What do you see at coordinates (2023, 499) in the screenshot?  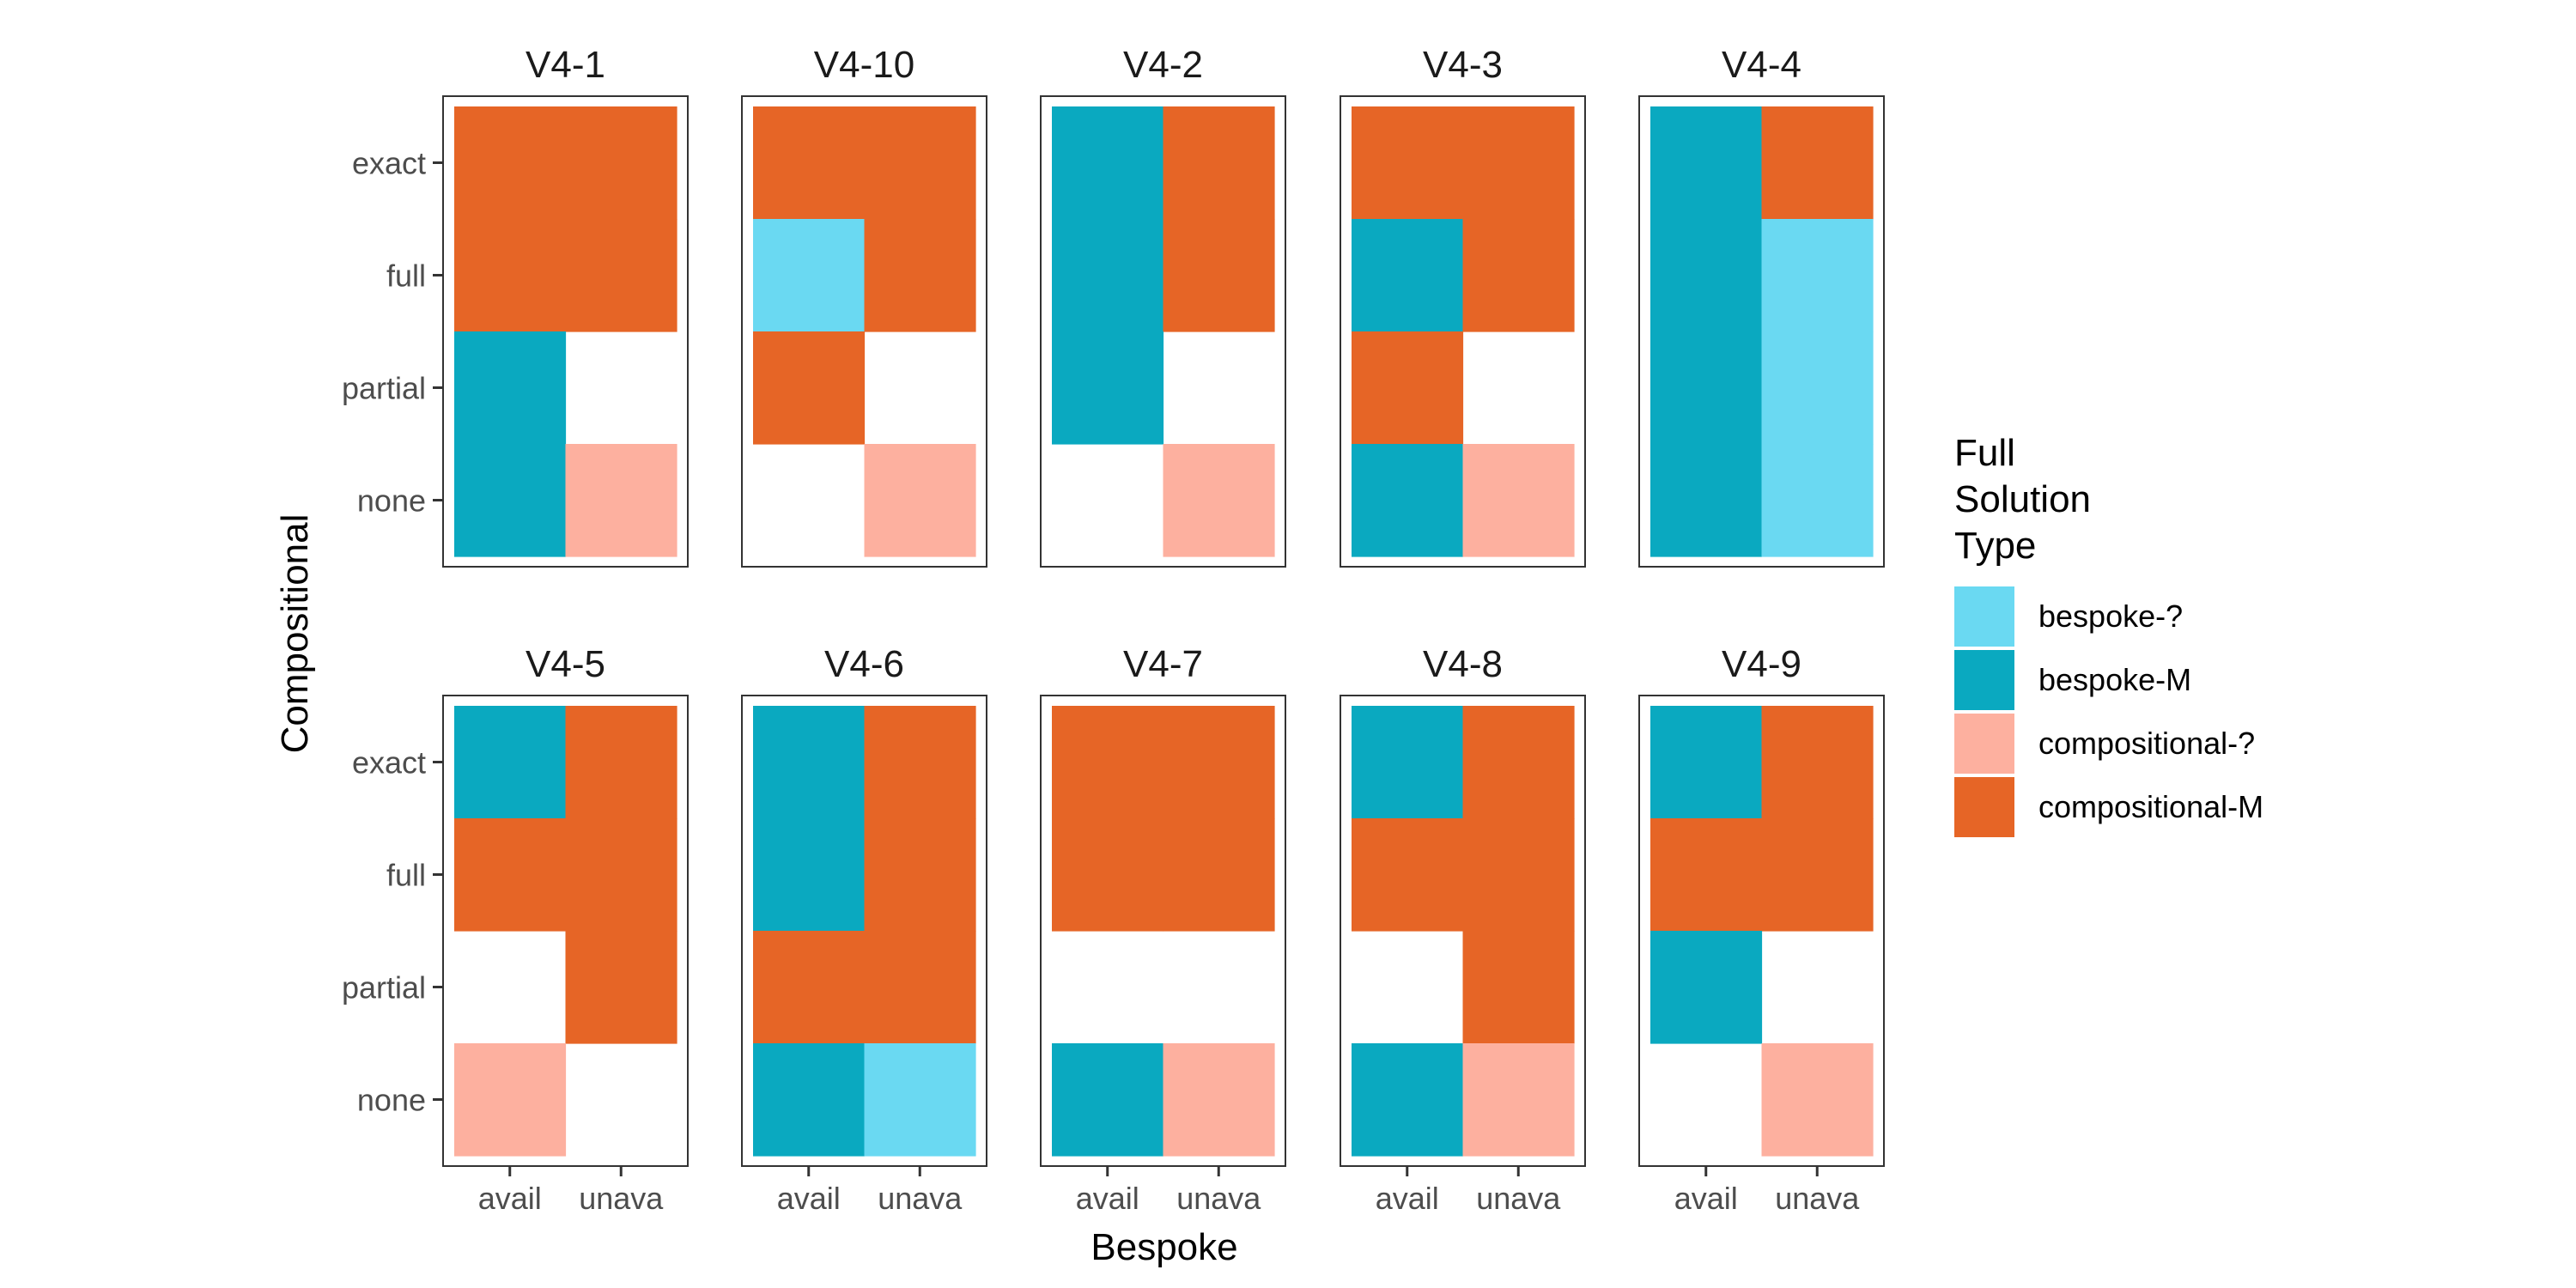 I see `legend-title-line: Solution` at bounding box center [2023, 499].